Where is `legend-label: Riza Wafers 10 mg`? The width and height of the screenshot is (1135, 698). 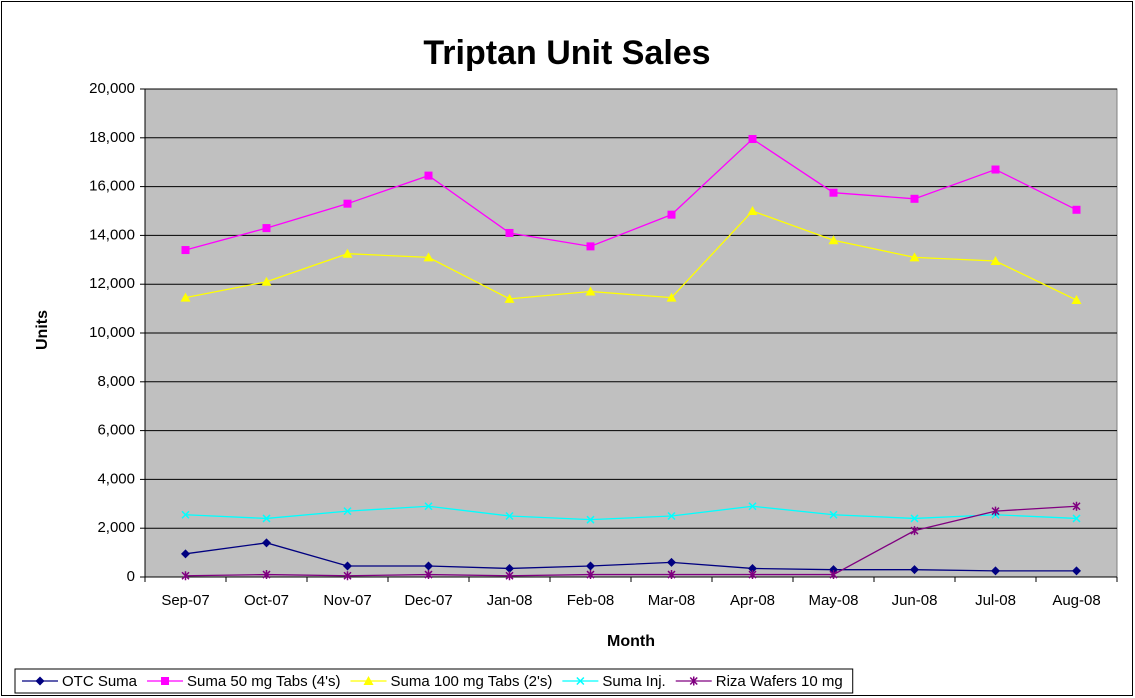 legend-label: Riza Wafers 10 mg is located at coordinates (779, 681).